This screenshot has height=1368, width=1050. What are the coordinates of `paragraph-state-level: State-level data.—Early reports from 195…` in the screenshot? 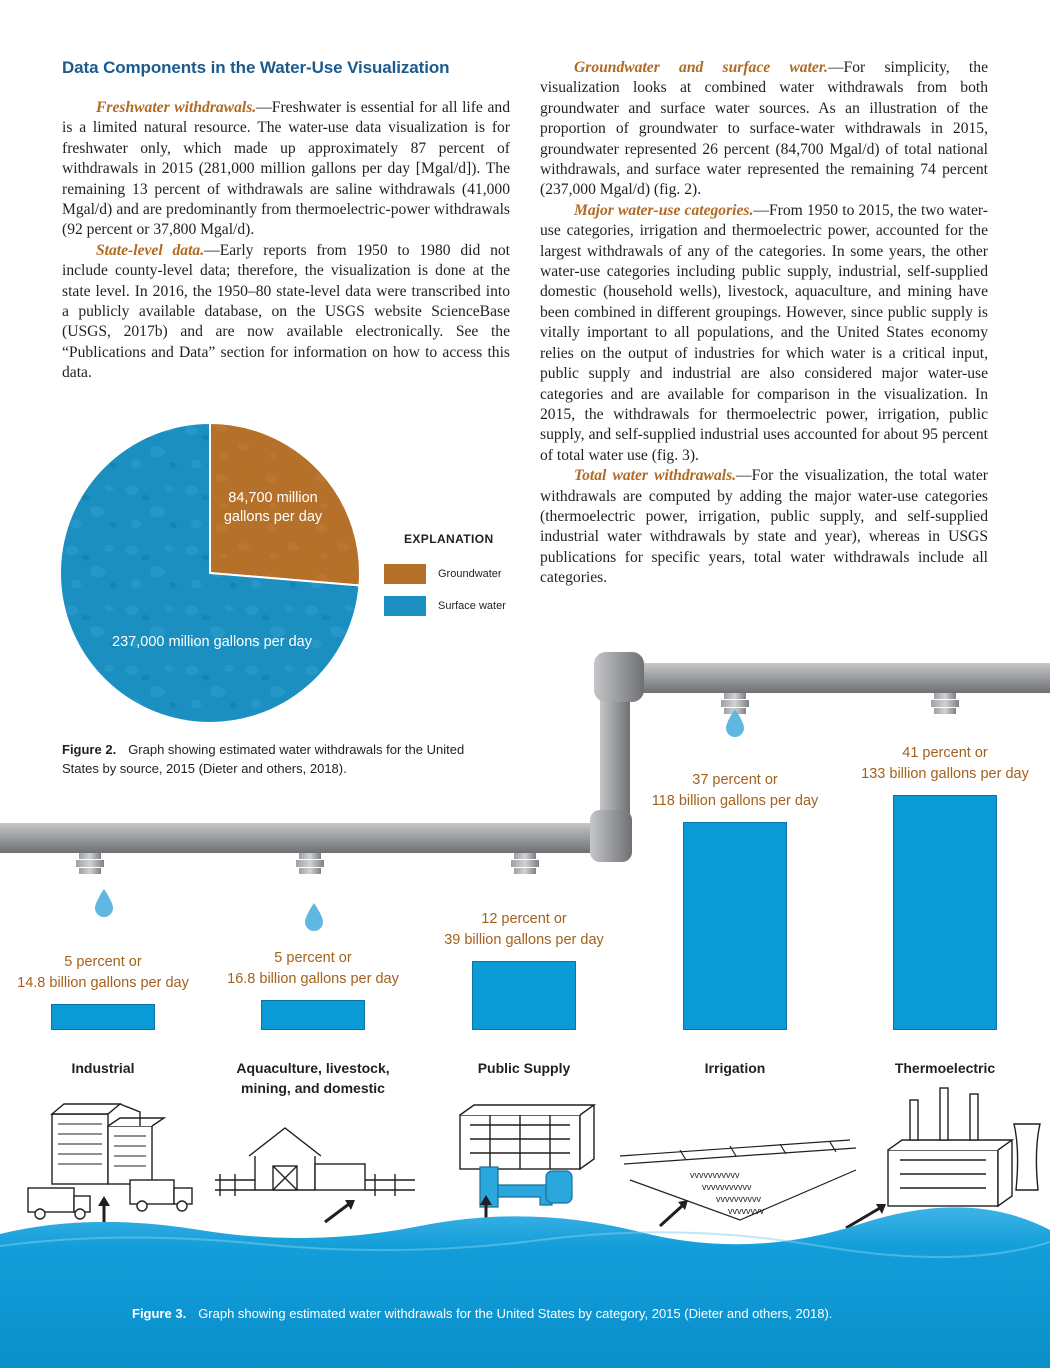 It's located at (286, 312).